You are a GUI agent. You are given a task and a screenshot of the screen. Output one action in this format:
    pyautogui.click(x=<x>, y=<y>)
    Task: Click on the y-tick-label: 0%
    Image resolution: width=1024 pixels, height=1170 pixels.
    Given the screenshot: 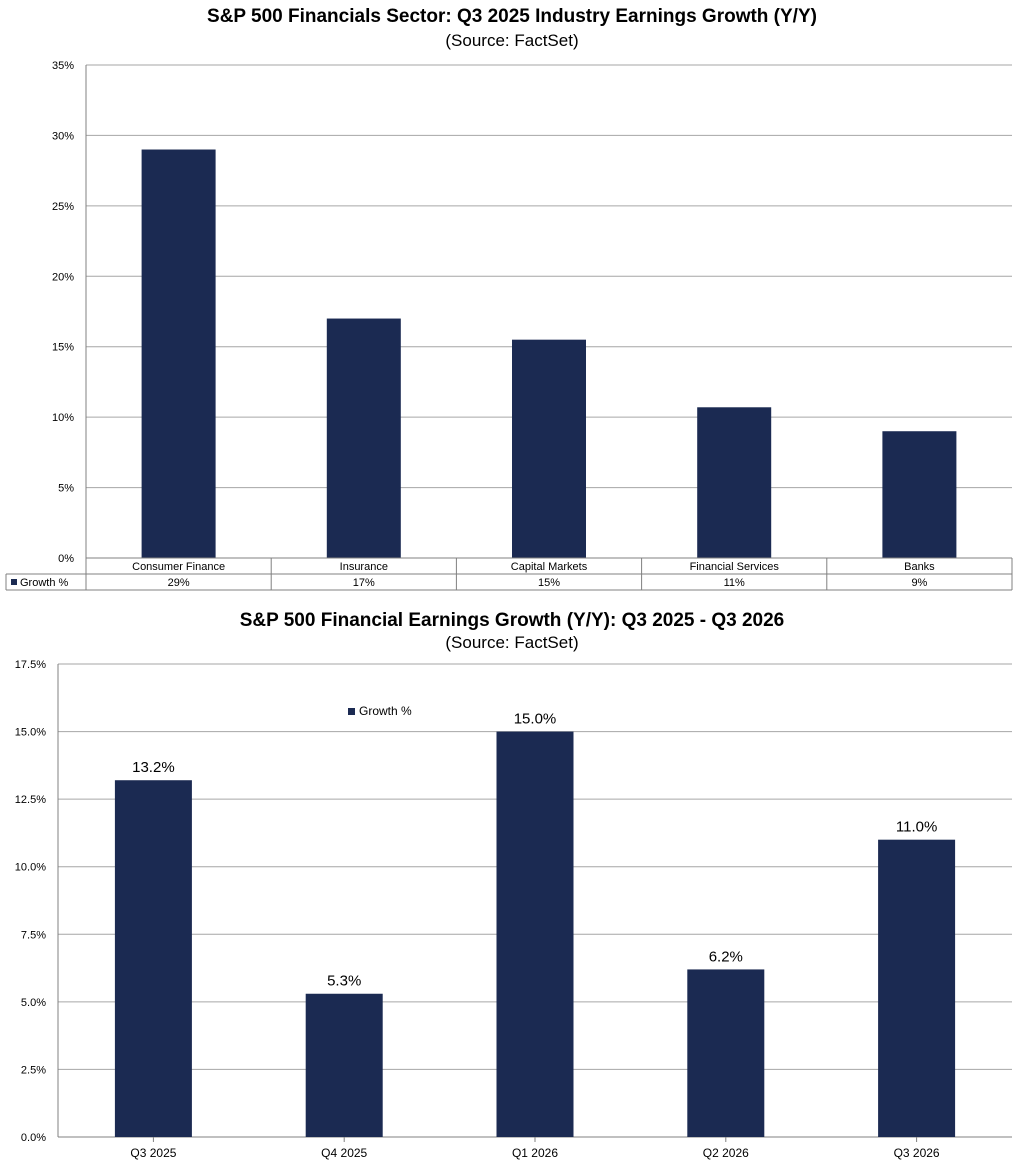 What is the action you would take?
    pyautogui.click(x=66, y=559)
    